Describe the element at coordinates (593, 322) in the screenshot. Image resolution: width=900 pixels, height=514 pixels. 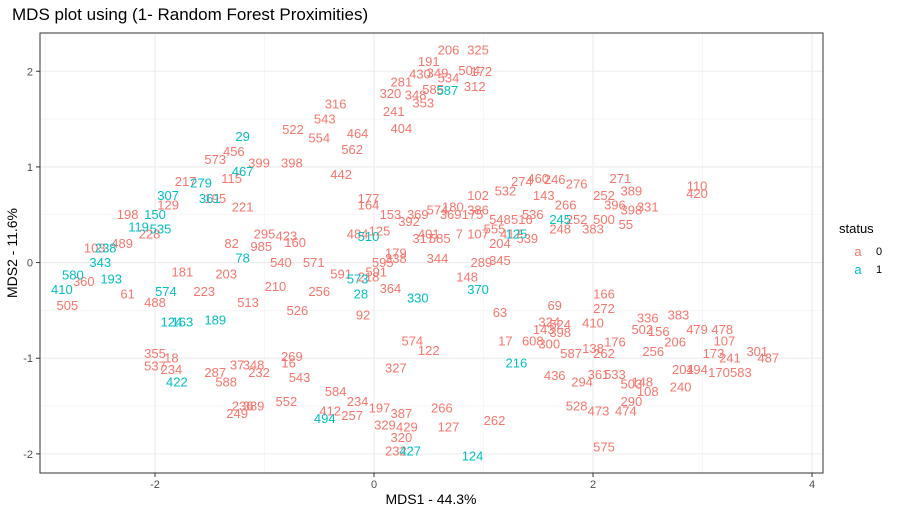
I see `data-point-label: 410` at that location.